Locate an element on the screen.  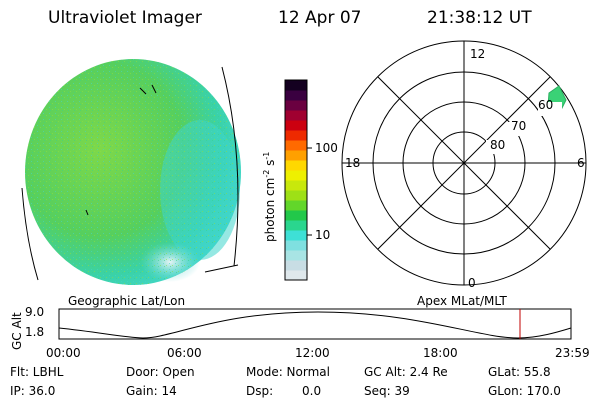
colorbar-tick-label-100: 100 is located at coordinates (326, 148).